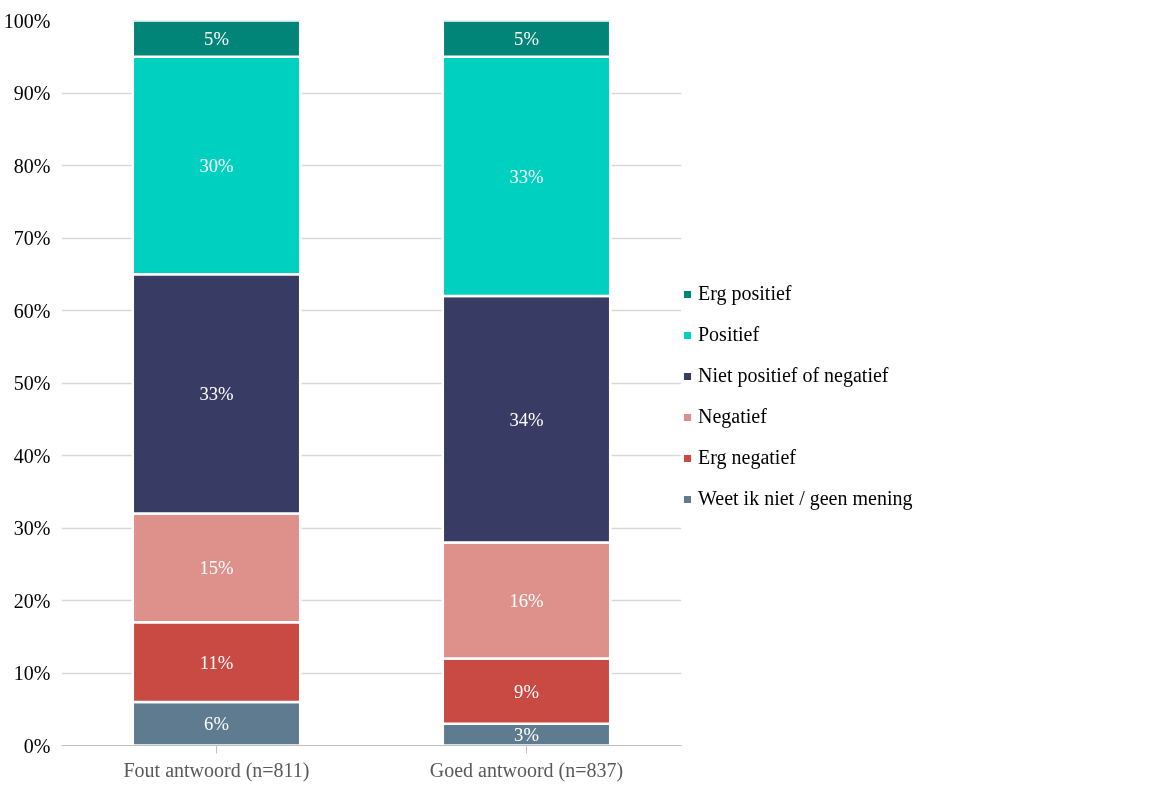 Image resolution: width=1158 pixels, height=796 pixels. I want to click on x-tick-label: Goed antwoord (n=837), so click(526, 770).